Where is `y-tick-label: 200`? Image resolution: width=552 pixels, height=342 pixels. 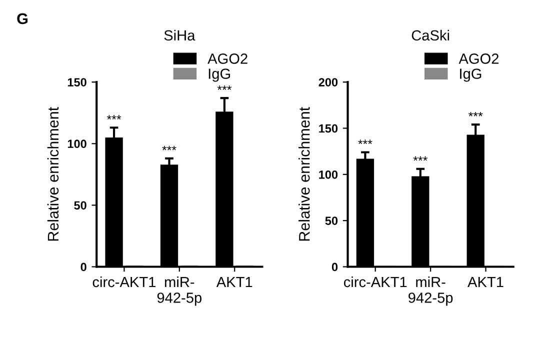
y-tick-label: 200 is located at coordinates (328, 82).